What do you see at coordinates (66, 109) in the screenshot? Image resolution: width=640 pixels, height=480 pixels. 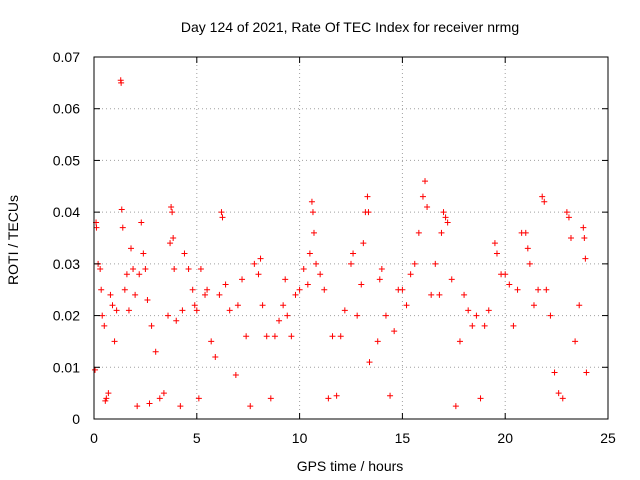 I see `y-tick-label: 0.06` at bounding box center [66, 109].